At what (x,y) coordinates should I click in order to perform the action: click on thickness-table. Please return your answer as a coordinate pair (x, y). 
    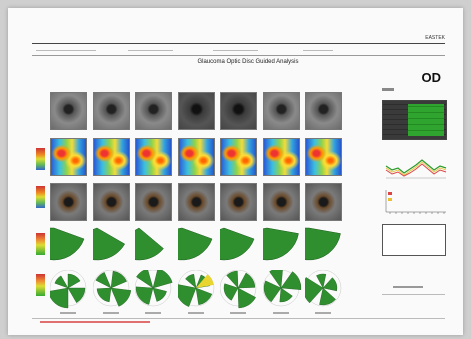
    Looking at the image, I should click on (414, 120).